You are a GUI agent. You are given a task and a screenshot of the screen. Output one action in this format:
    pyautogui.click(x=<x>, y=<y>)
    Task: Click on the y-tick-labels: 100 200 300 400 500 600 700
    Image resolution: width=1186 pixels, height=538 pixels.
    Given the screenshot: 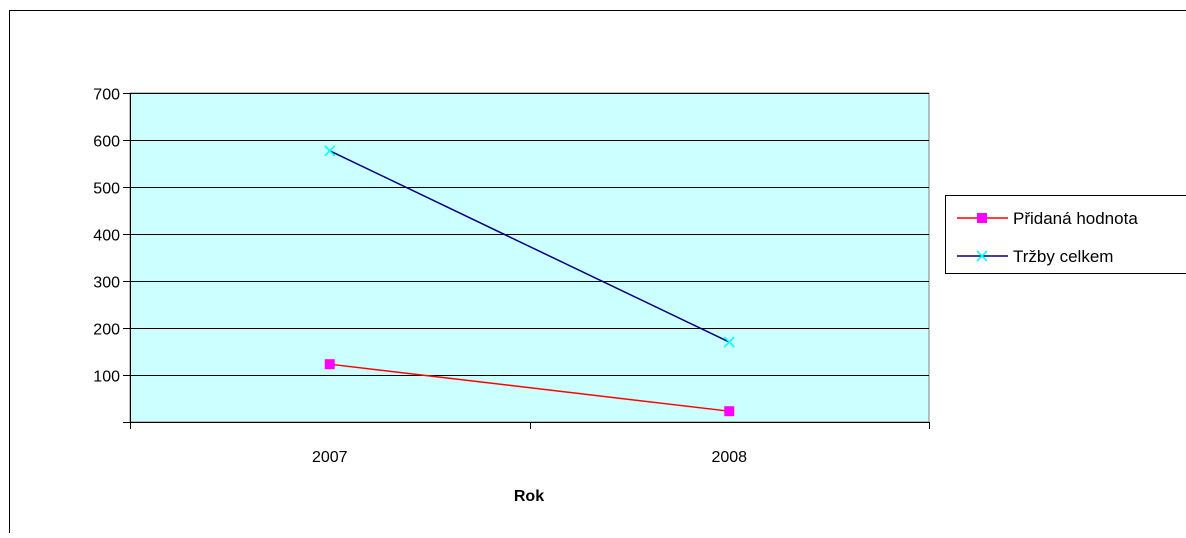 What is the action you would take?
    pyautogui.click(x=106, y=236)
    